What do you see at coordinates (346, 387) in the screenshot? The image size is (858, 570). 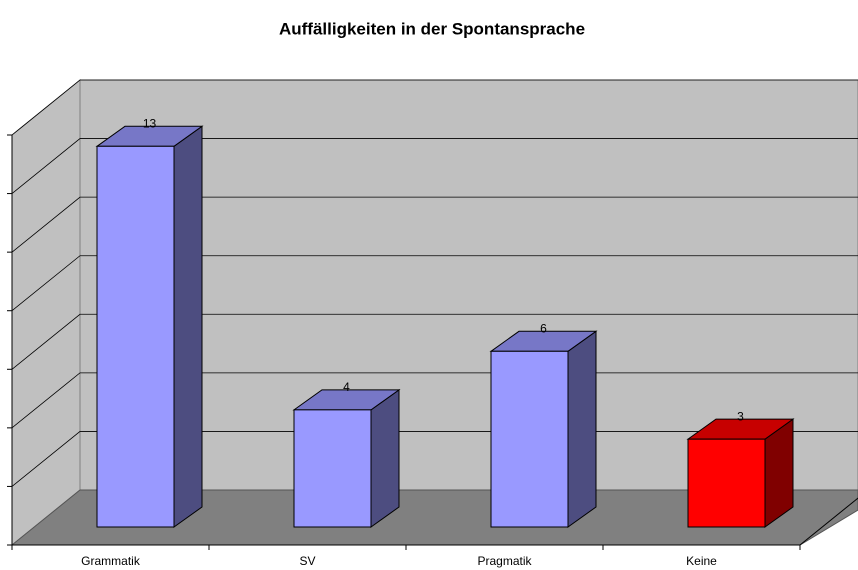 I see `data-label: 4` at bounding box center [346, 387].